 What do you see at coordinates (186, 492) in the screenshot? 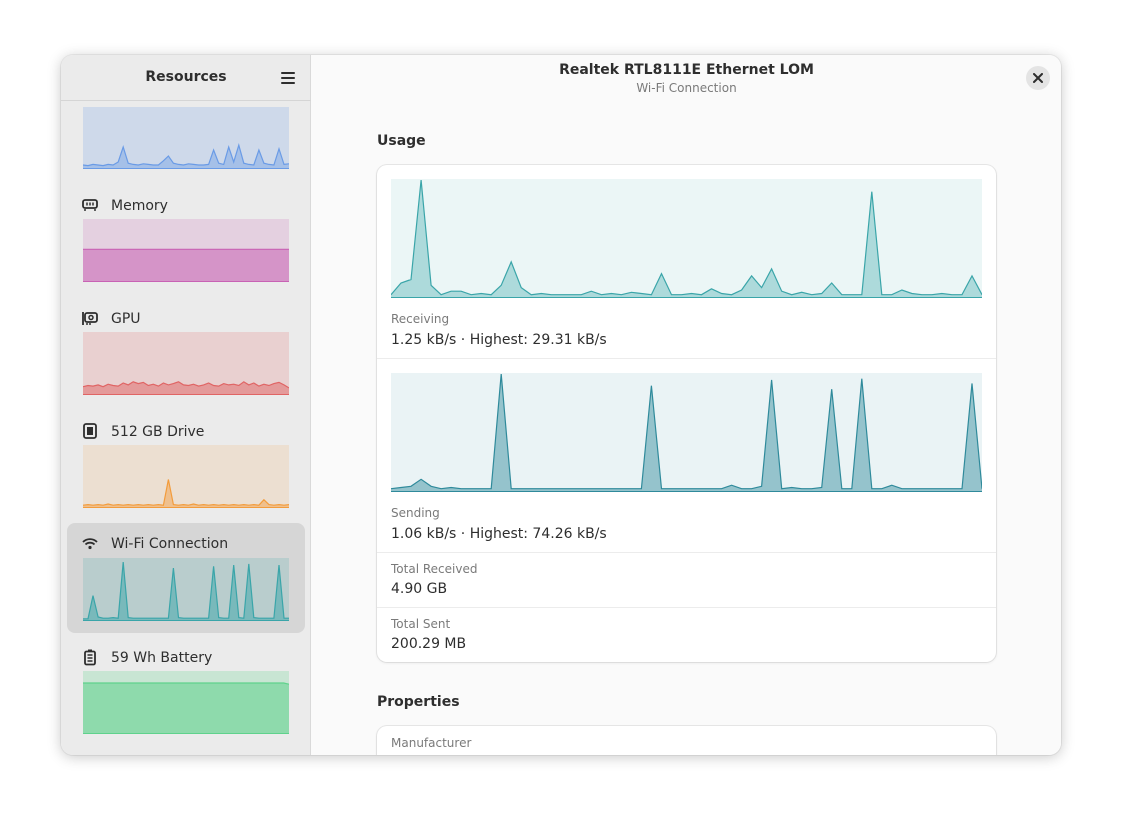
I see `drive-graph-line` at bounding box center [186, 492].